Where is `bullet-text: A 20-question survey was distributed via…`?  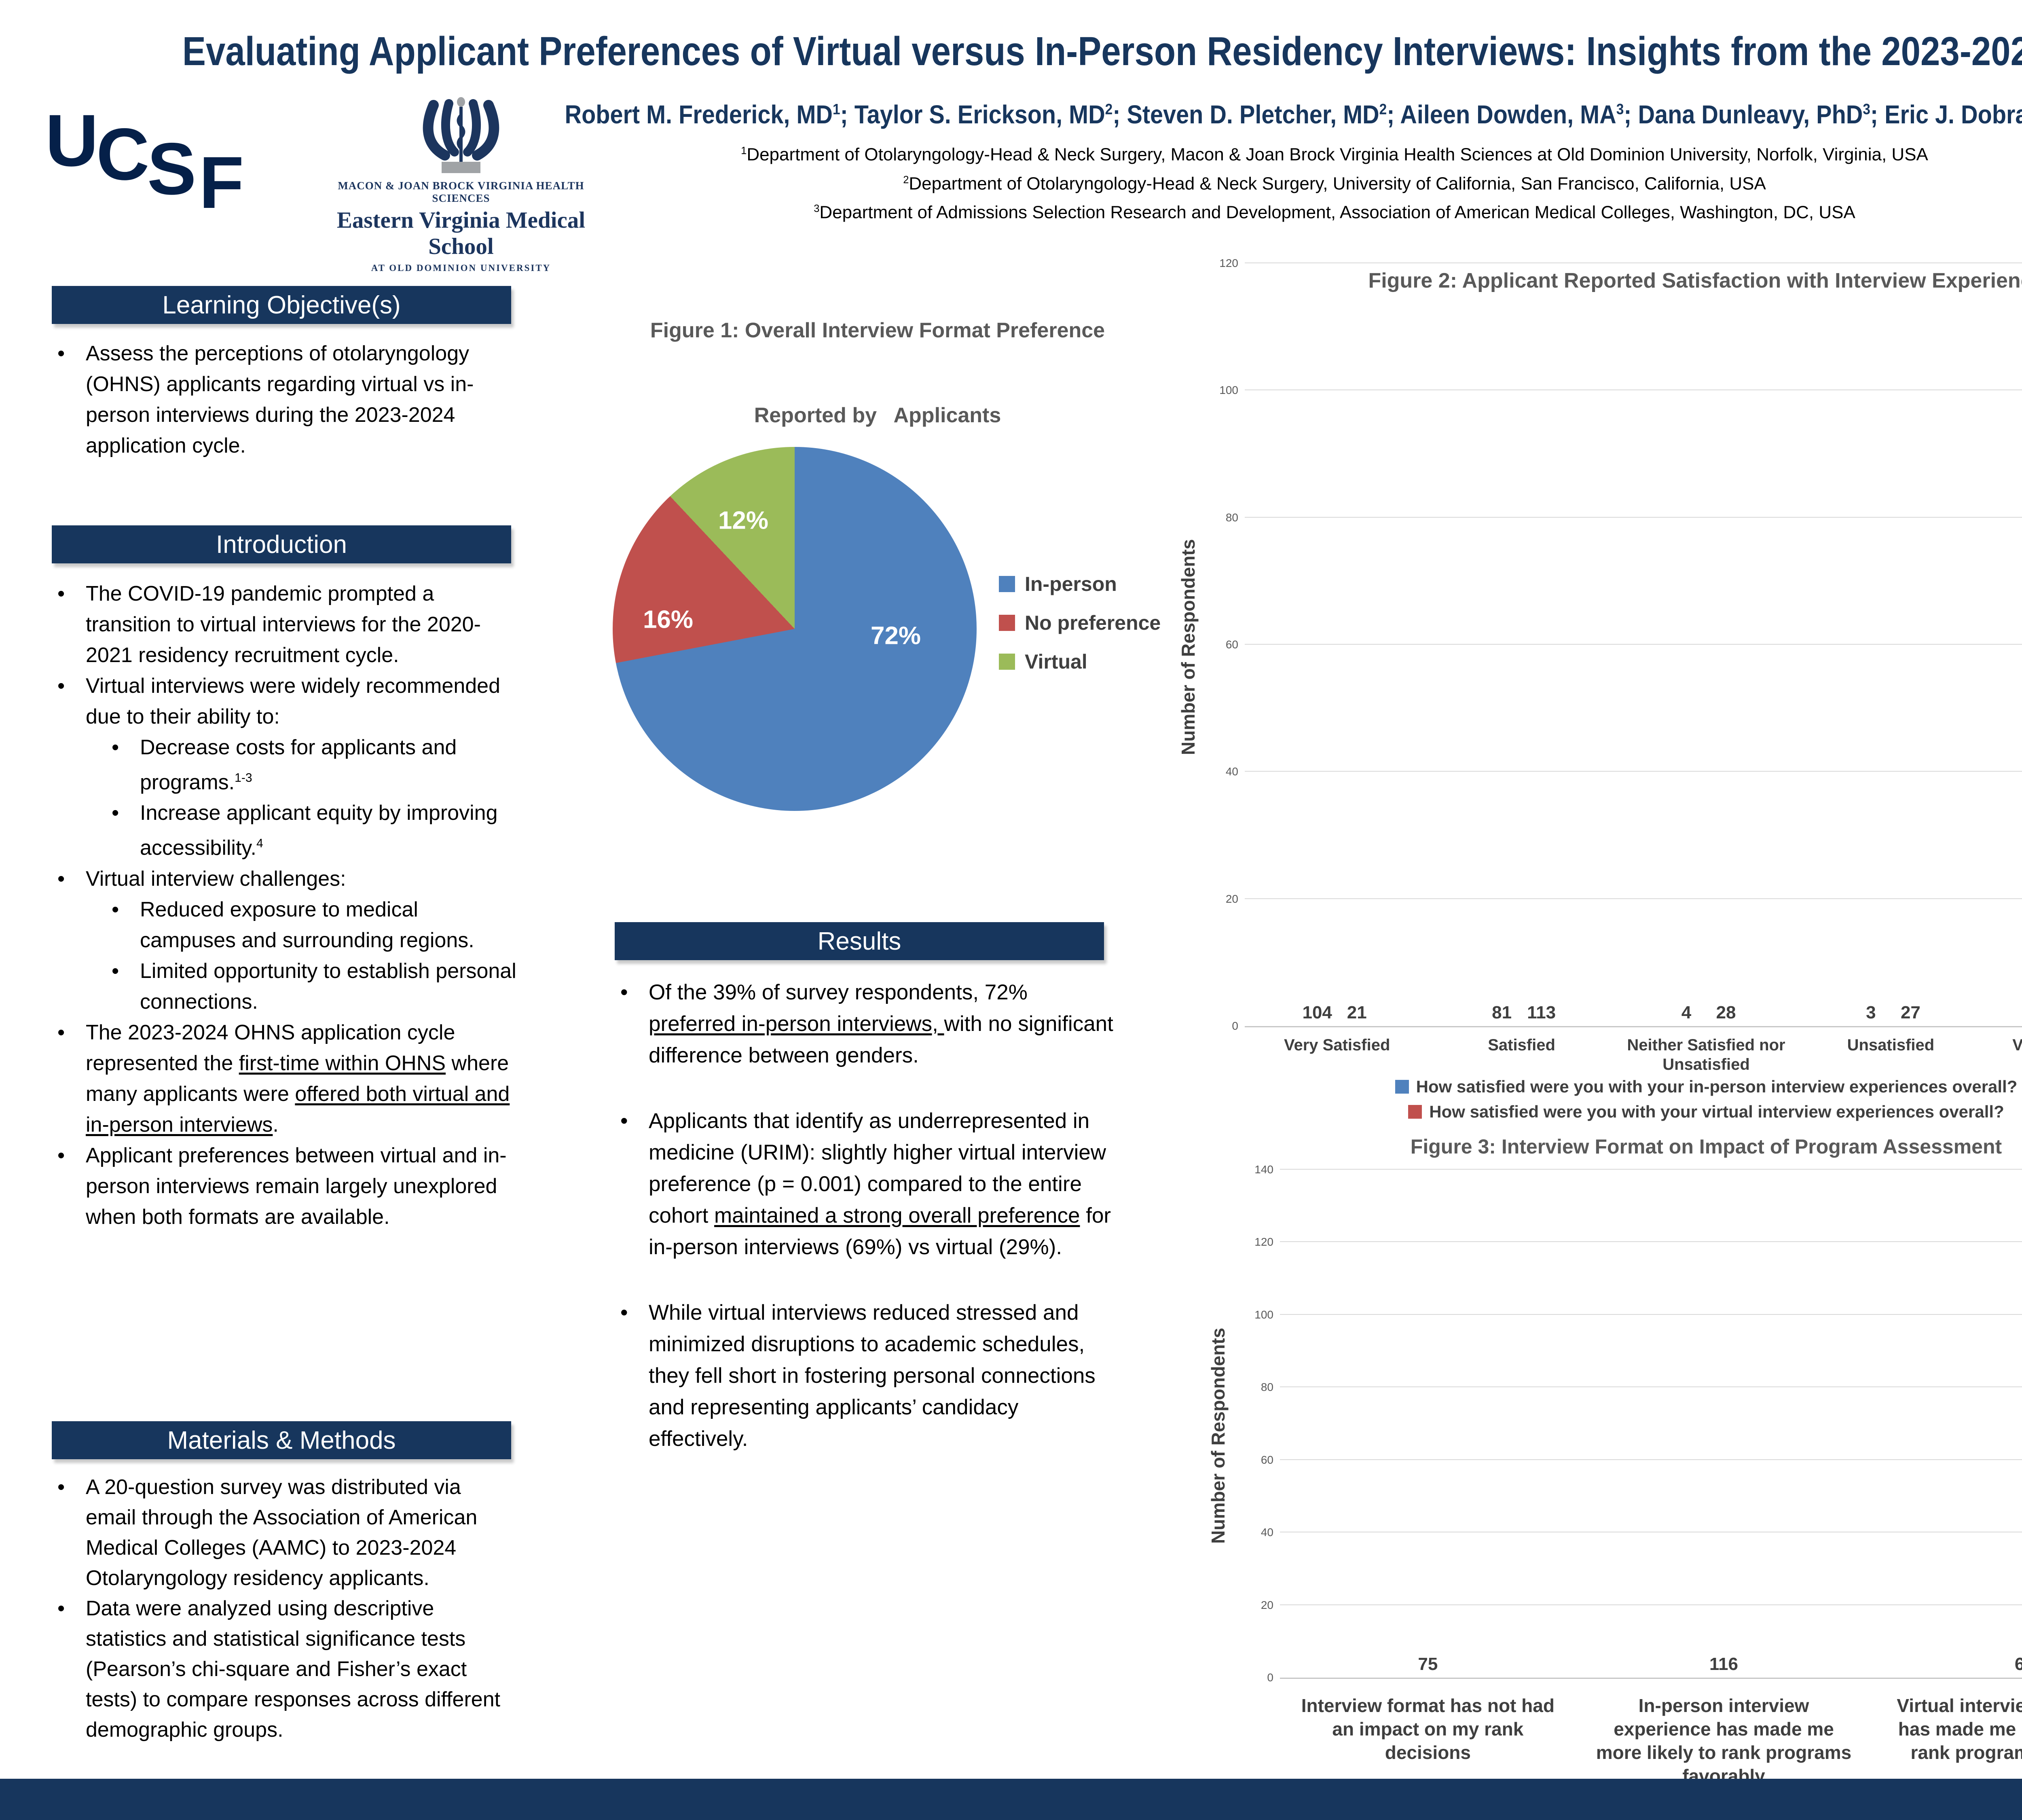 bullet-text: A 20-question survey was distributed via… is located at coordinates (301, 1533).